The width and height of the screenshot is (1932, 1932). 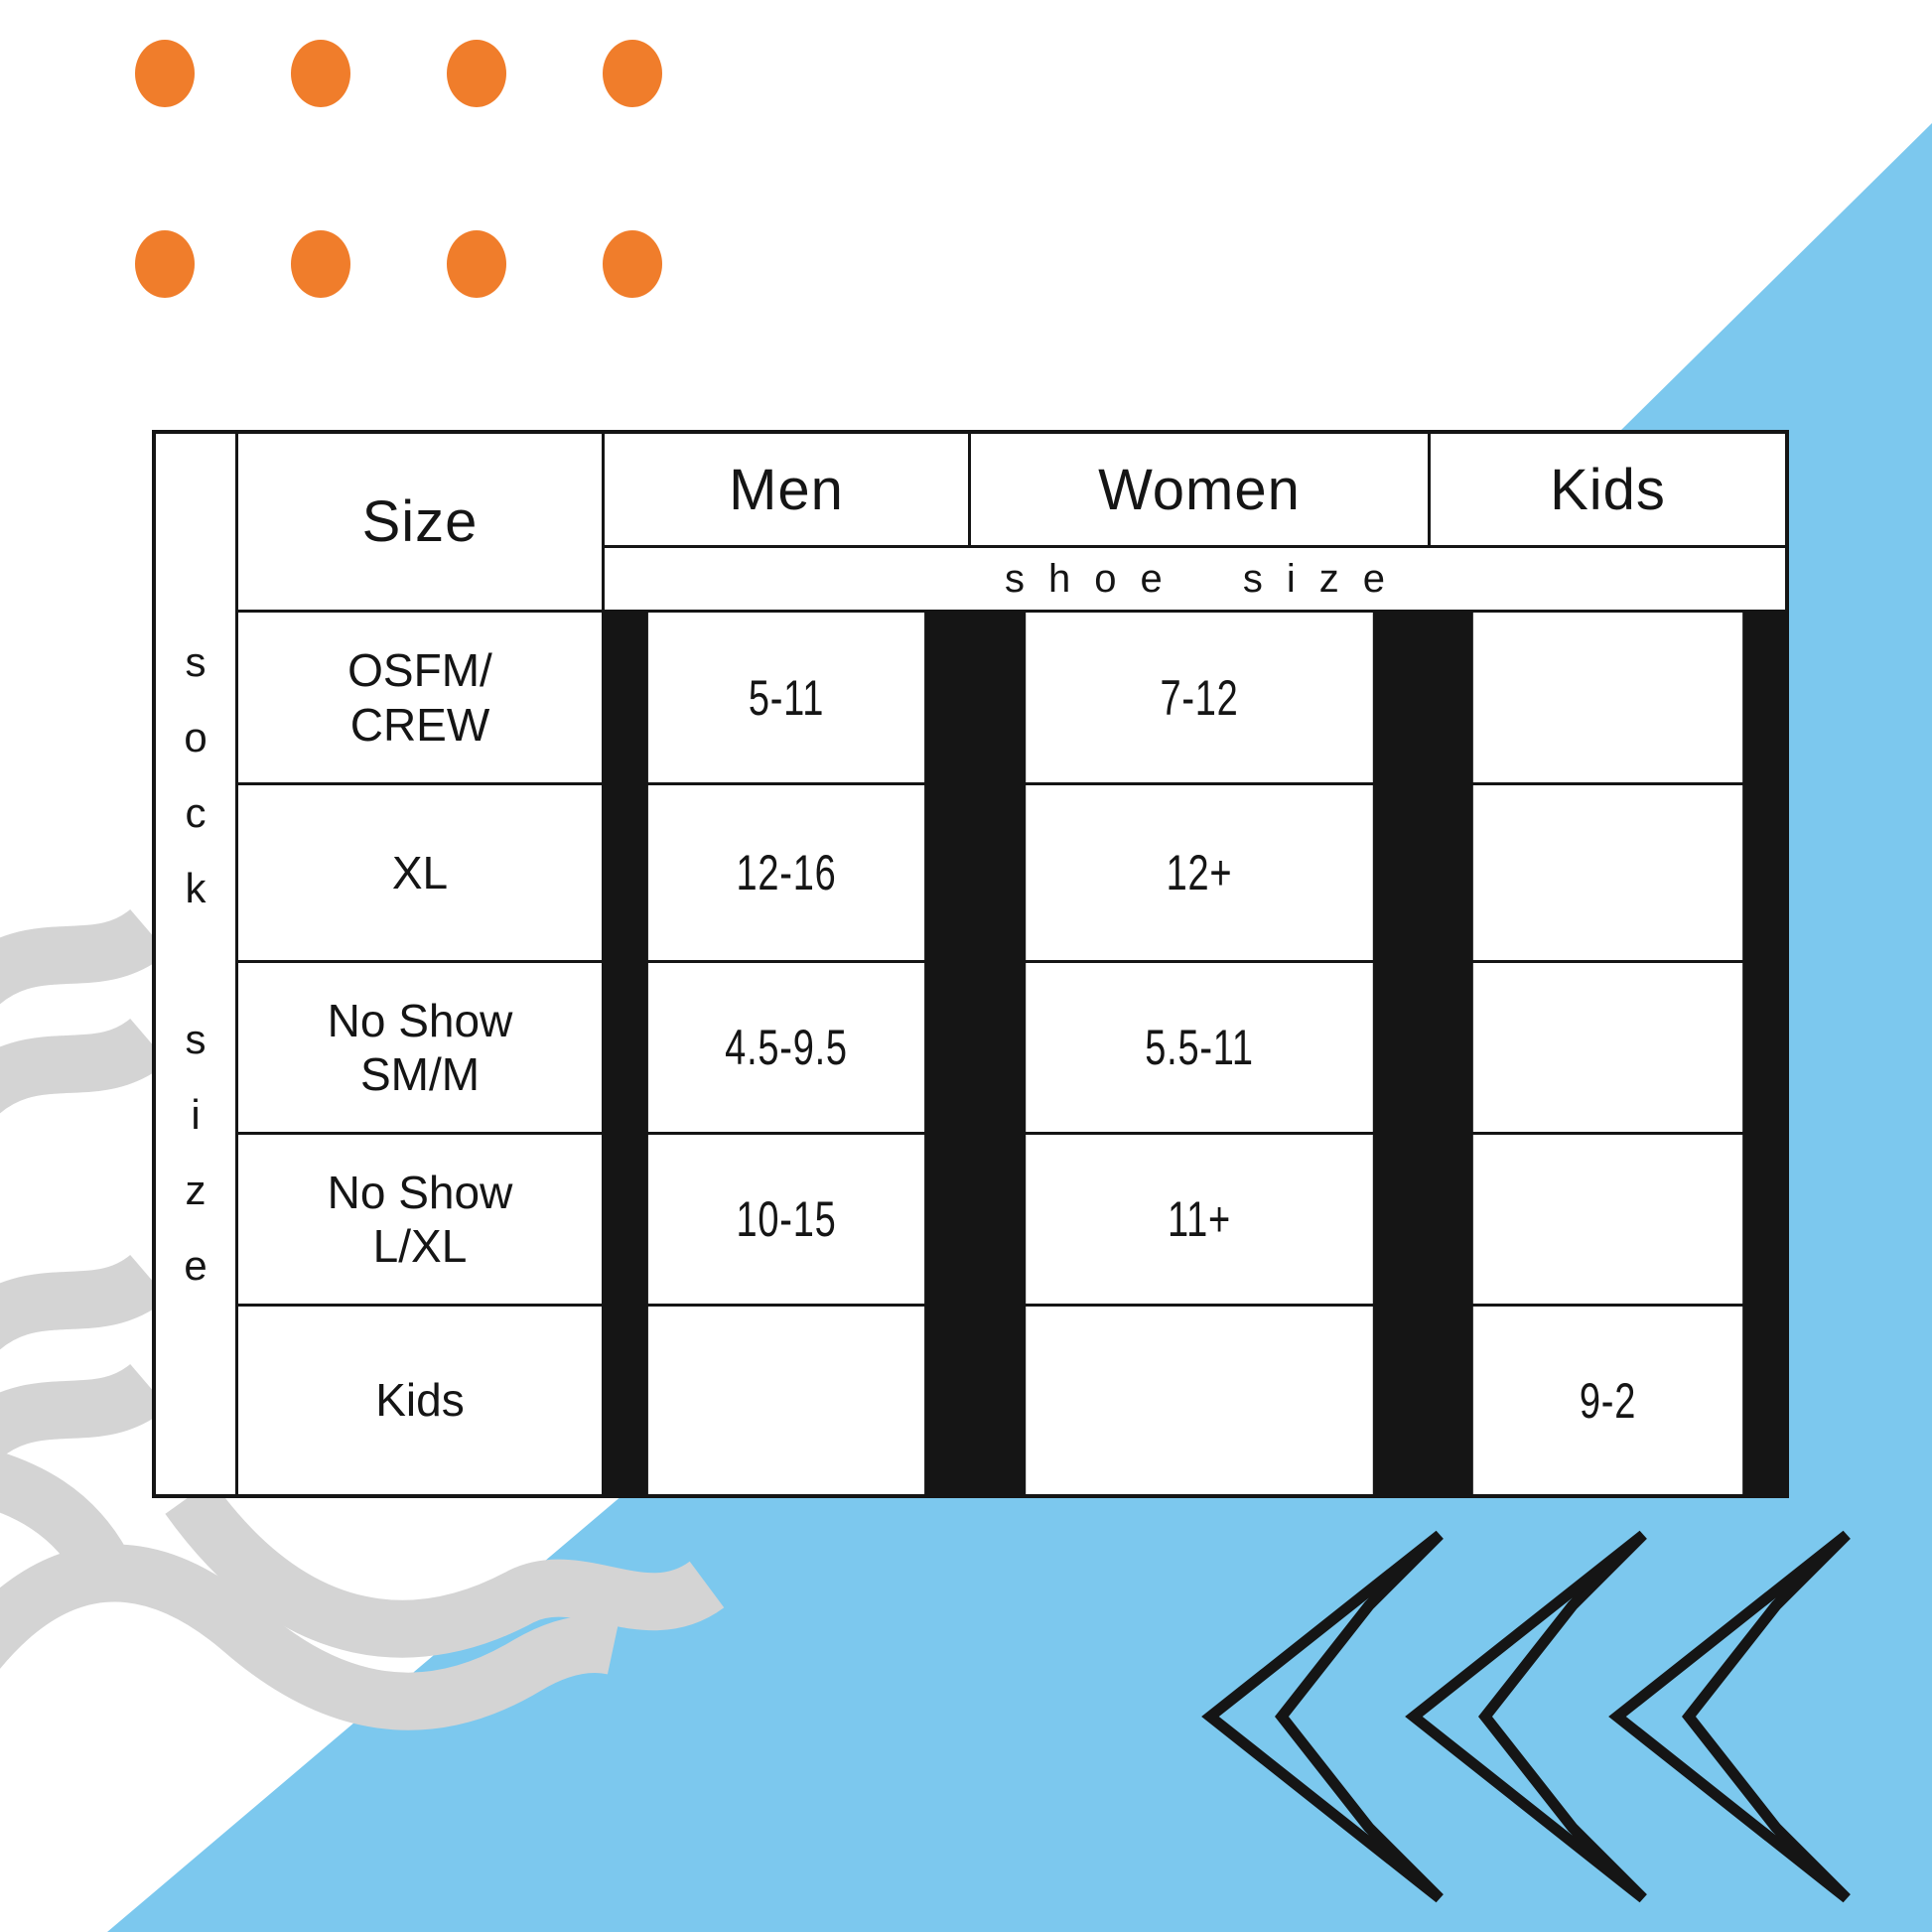 I want to click on cell-women: 11+, so click(x=1199, y=1220).